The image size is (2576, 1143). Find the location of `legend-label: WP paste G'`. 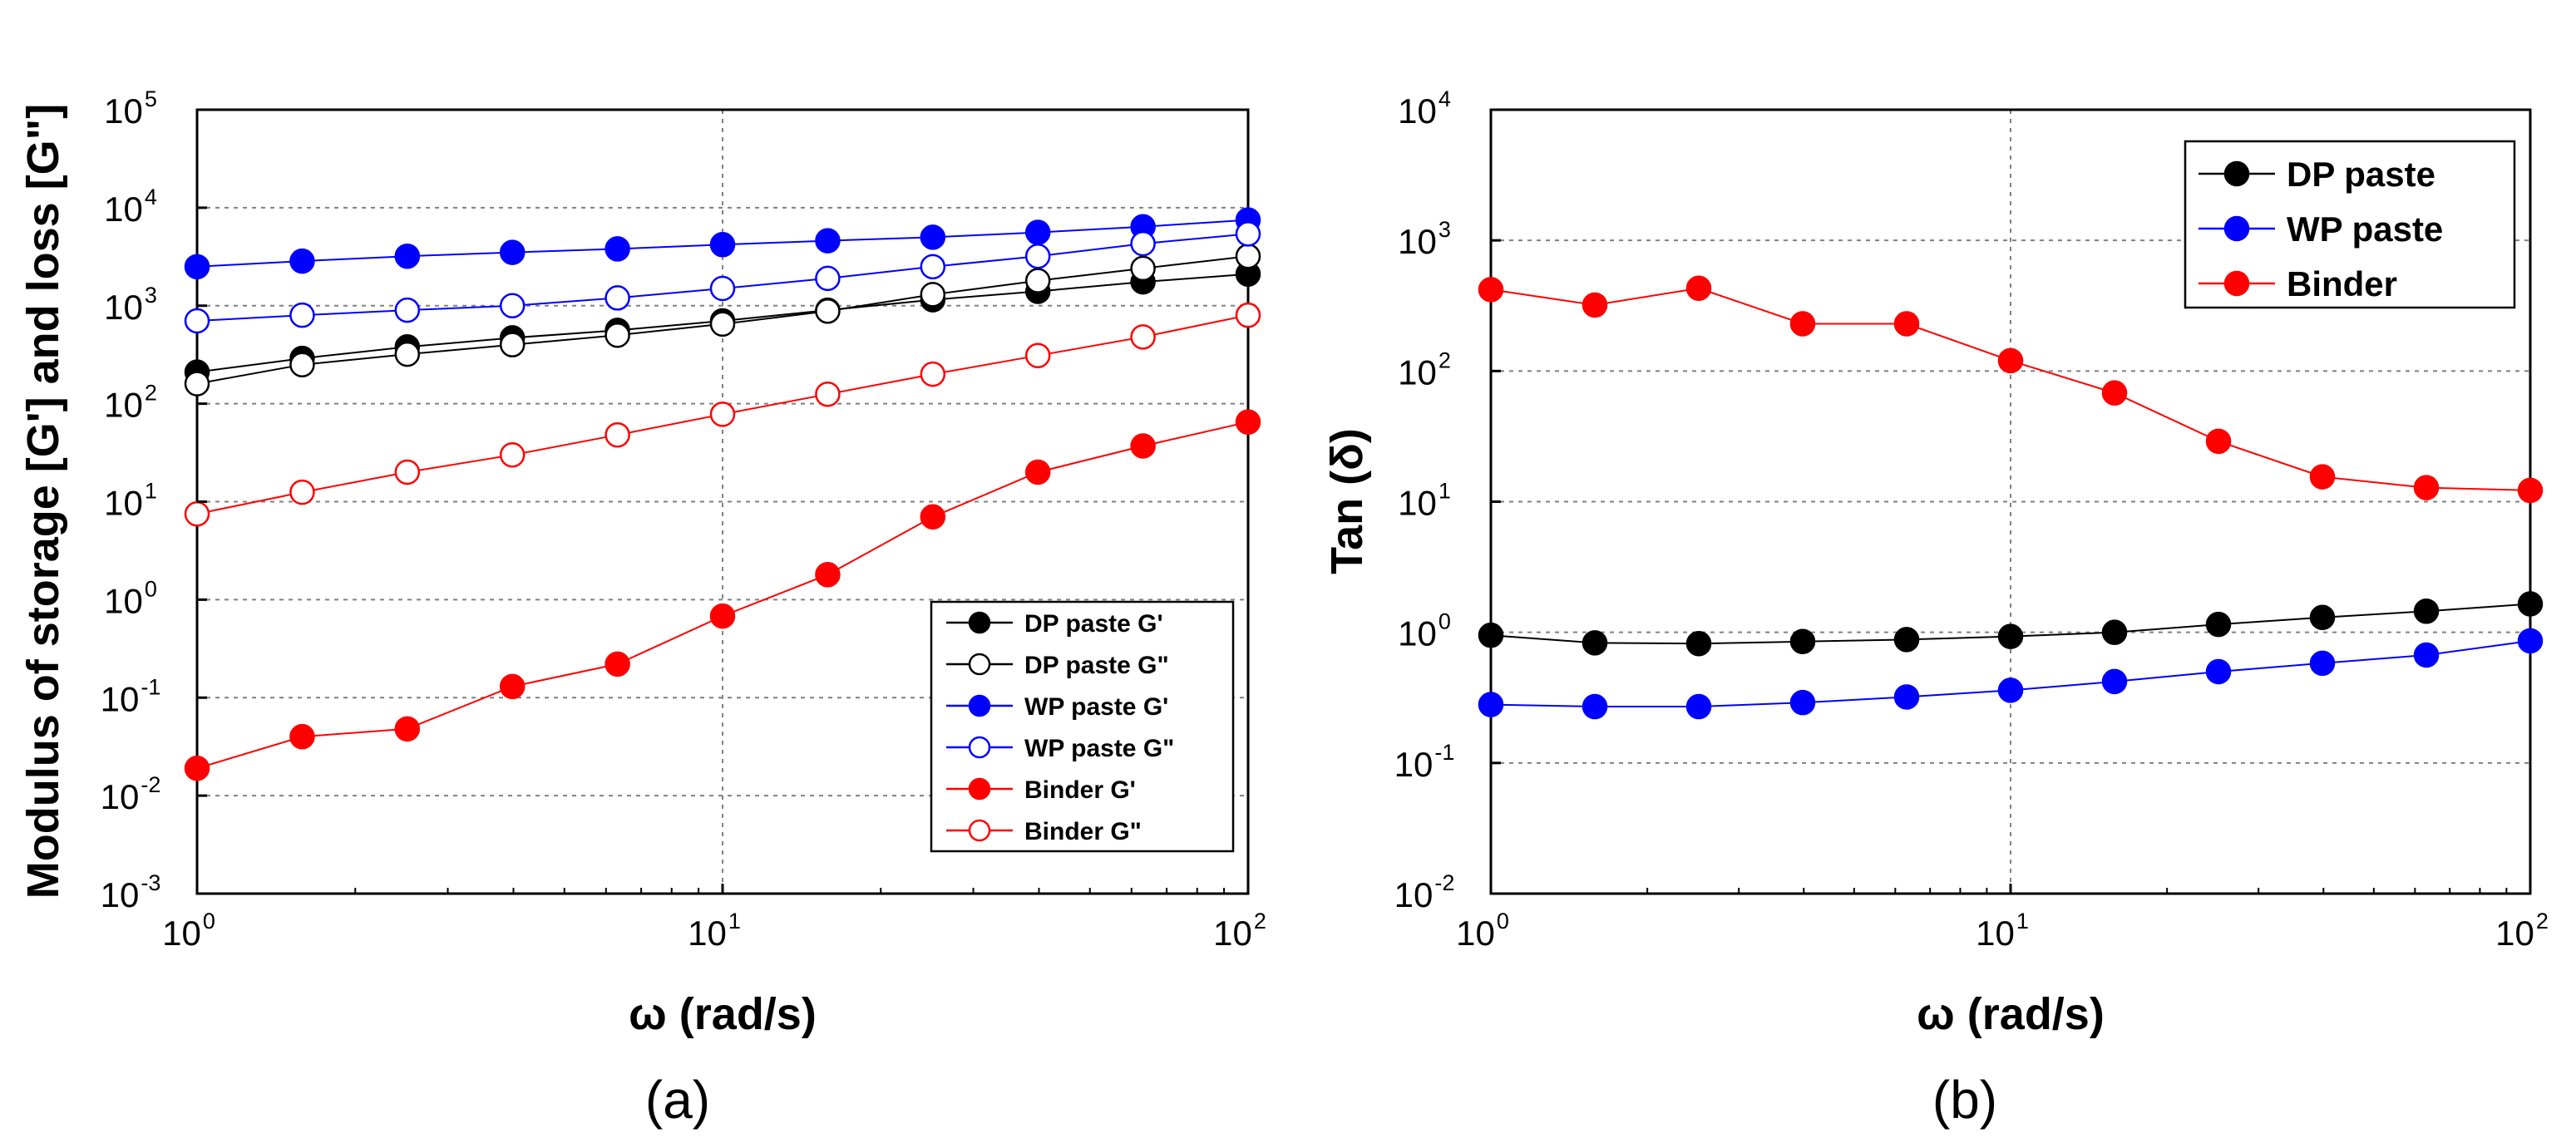

legend-label: WP paste G' is located at coordinates (1096, 707).